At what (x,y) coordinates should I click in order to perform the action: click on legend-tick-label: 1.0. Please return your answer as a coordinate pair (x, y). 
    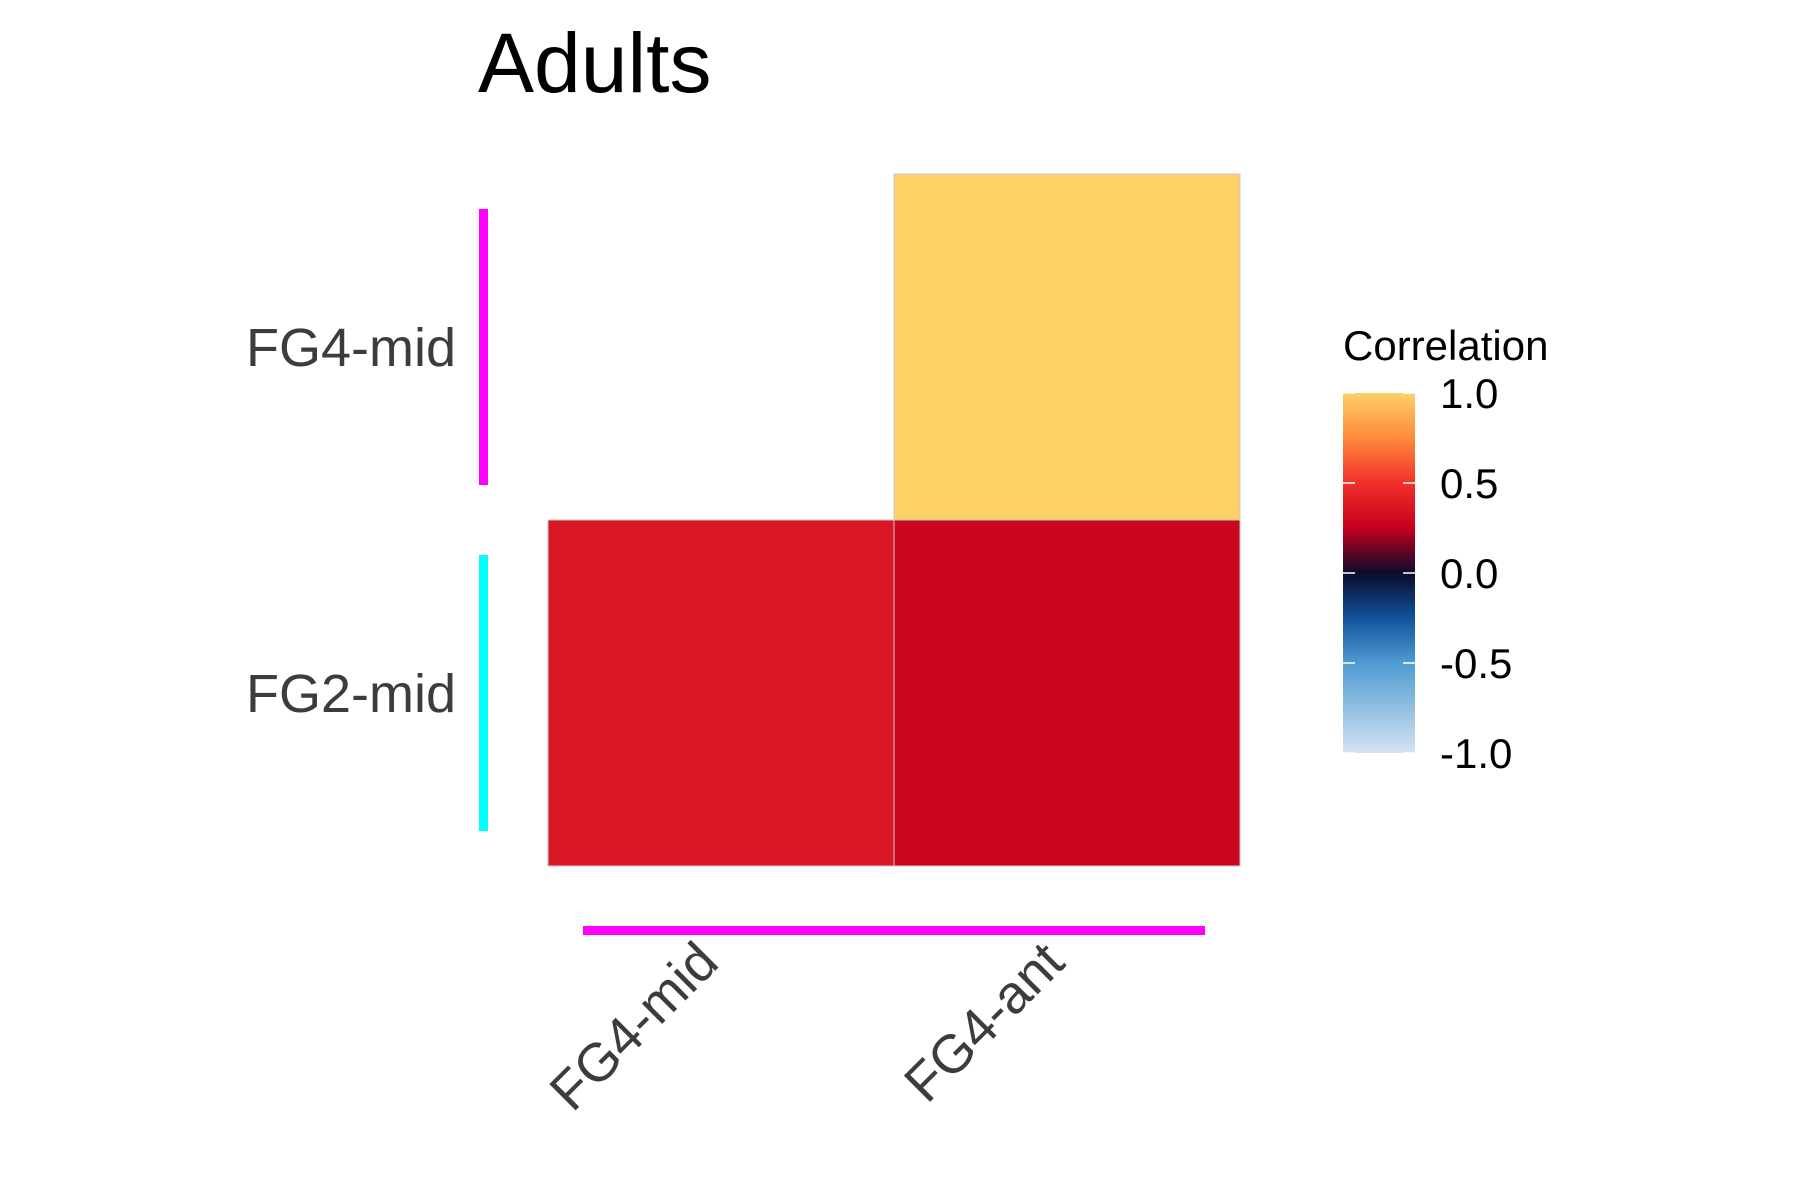
    Looking at the image, I should click on (1469, 393).